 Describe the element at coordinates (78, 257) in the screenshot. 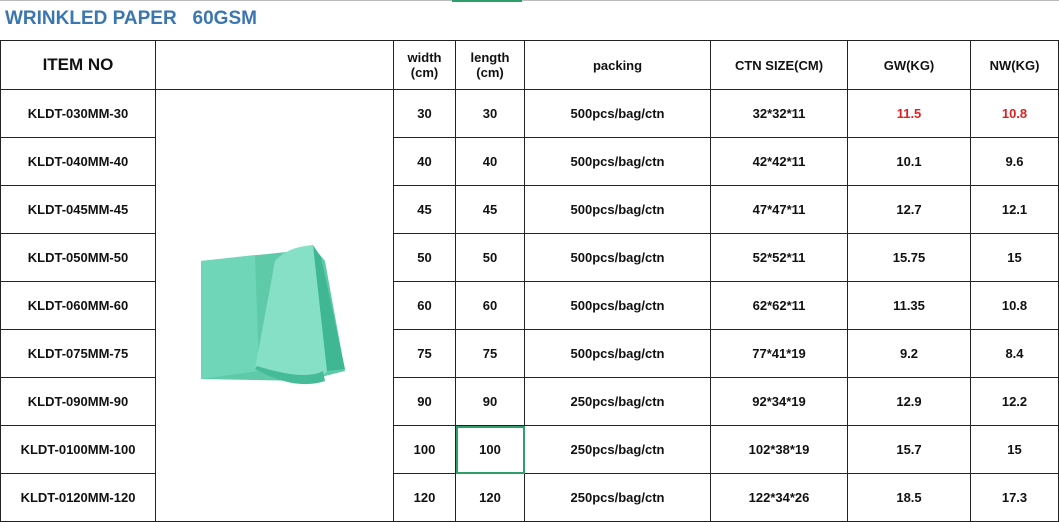

I see `item-no-cell: KLDT-050MM-50` at that location.